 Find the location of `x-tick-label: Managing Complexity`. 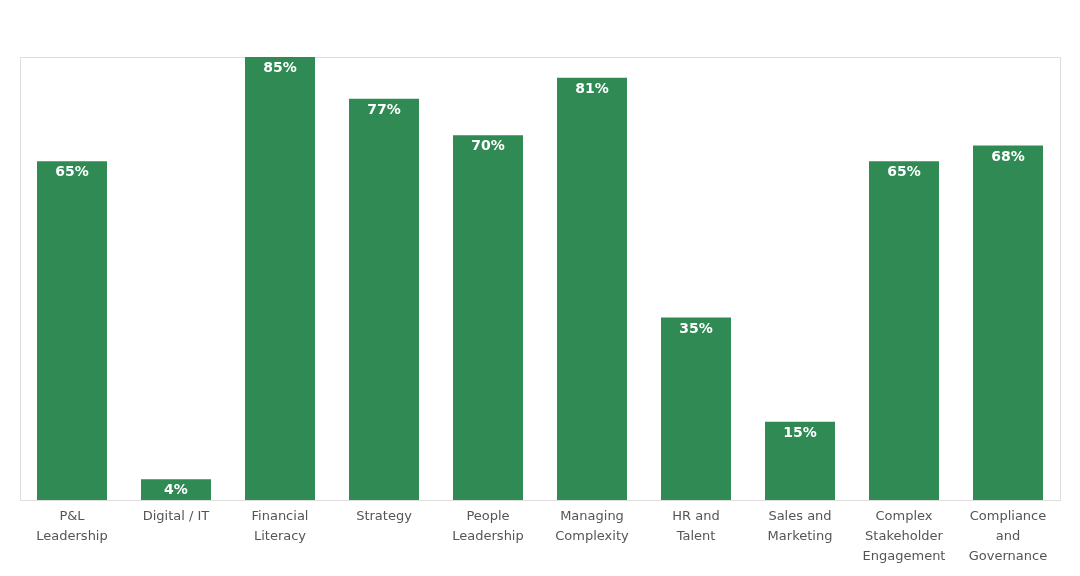

x-tick-label: Managing Complexity is located at coordinates (592, 525).